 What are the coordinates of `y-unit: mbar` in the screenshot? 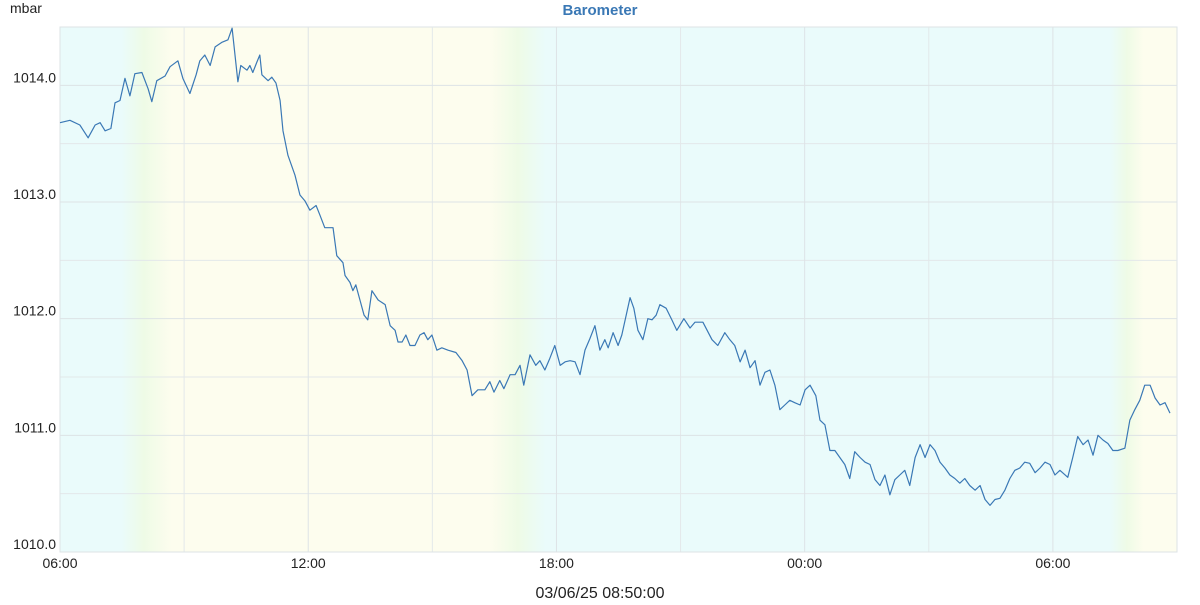 It's located at (26, 8).